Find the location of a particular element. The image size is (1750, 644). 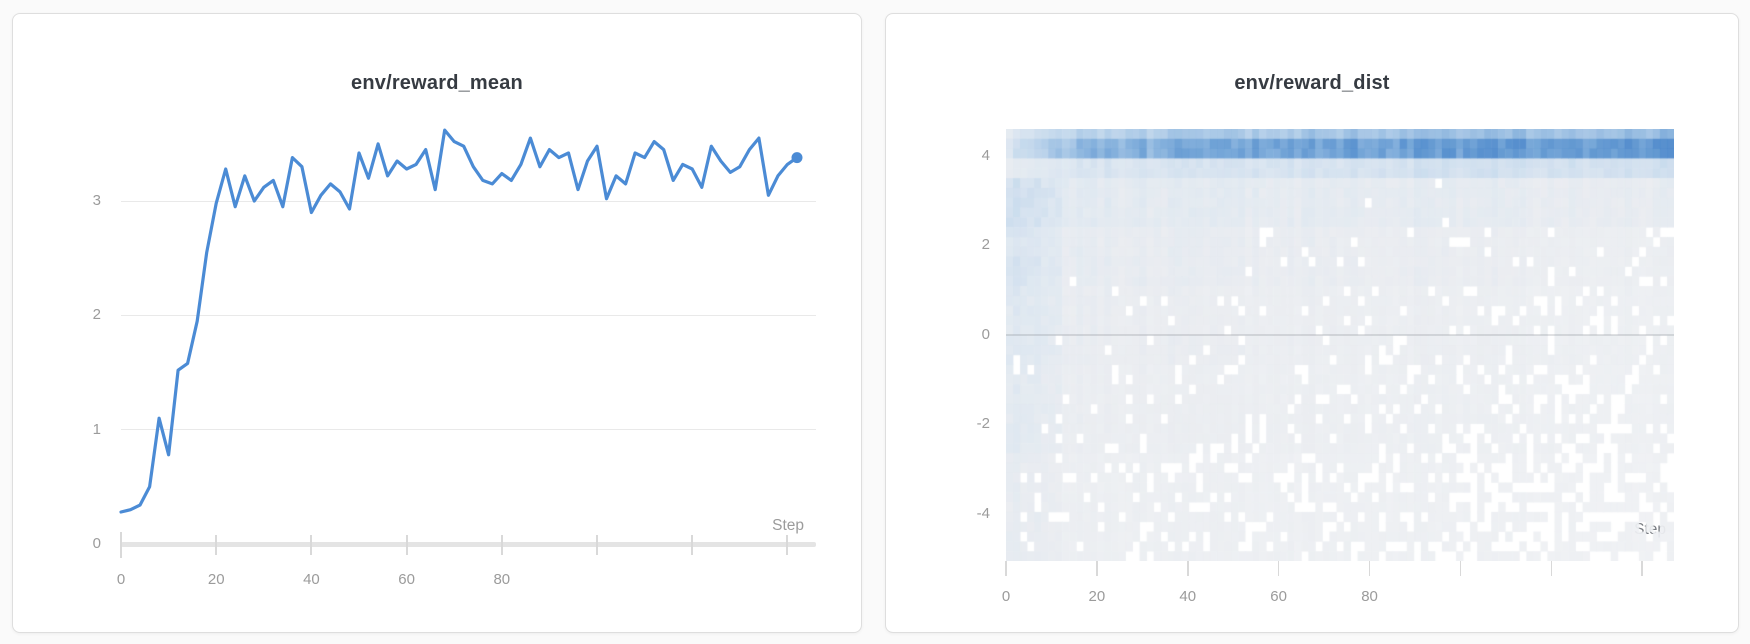

y-tick-label--2: -2 is located at coordinates (983, 424).